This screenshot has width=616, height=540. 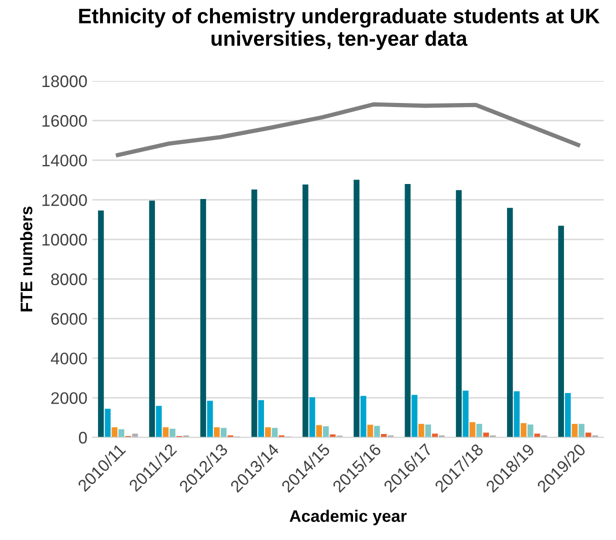 What do you see at coordinates (69, 279) in the screenshot?
I see `y-tick-label: 8000` at bounding box center [69, 279].